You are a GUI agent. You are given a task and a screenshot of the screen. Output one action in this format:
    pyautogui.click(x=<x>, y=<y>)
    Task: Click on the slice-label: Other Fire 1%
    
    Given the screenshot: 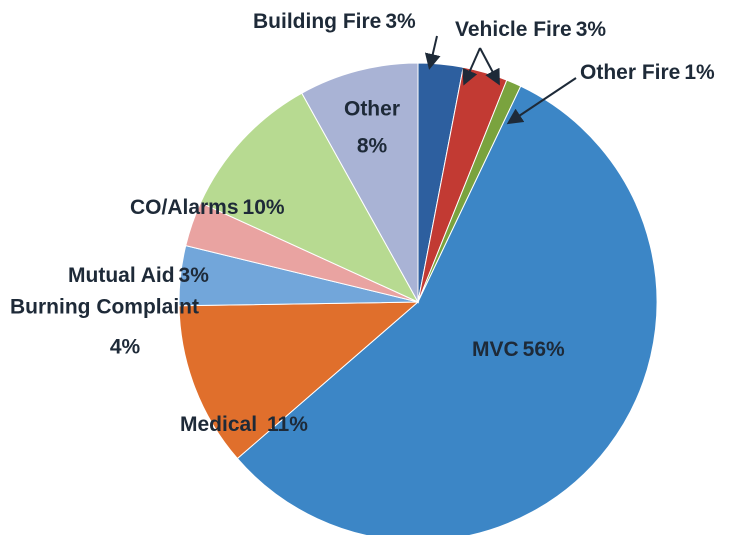 What is the action you would take?
    pyautogui.click(x=647, y=72)
    